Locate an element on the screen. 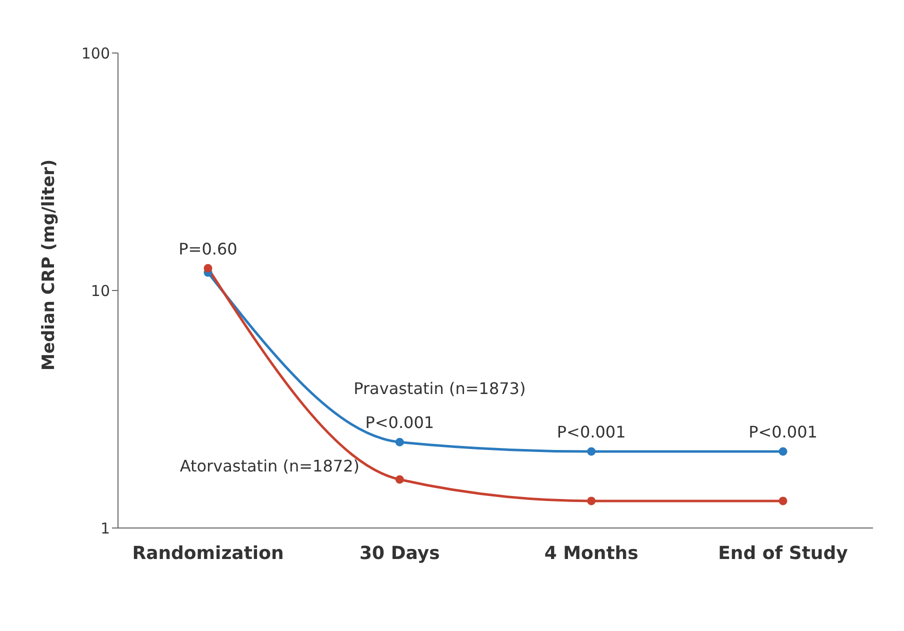 The image size is (904, 631). x-tick-label: Randomization is located at coordinates (208, 553).